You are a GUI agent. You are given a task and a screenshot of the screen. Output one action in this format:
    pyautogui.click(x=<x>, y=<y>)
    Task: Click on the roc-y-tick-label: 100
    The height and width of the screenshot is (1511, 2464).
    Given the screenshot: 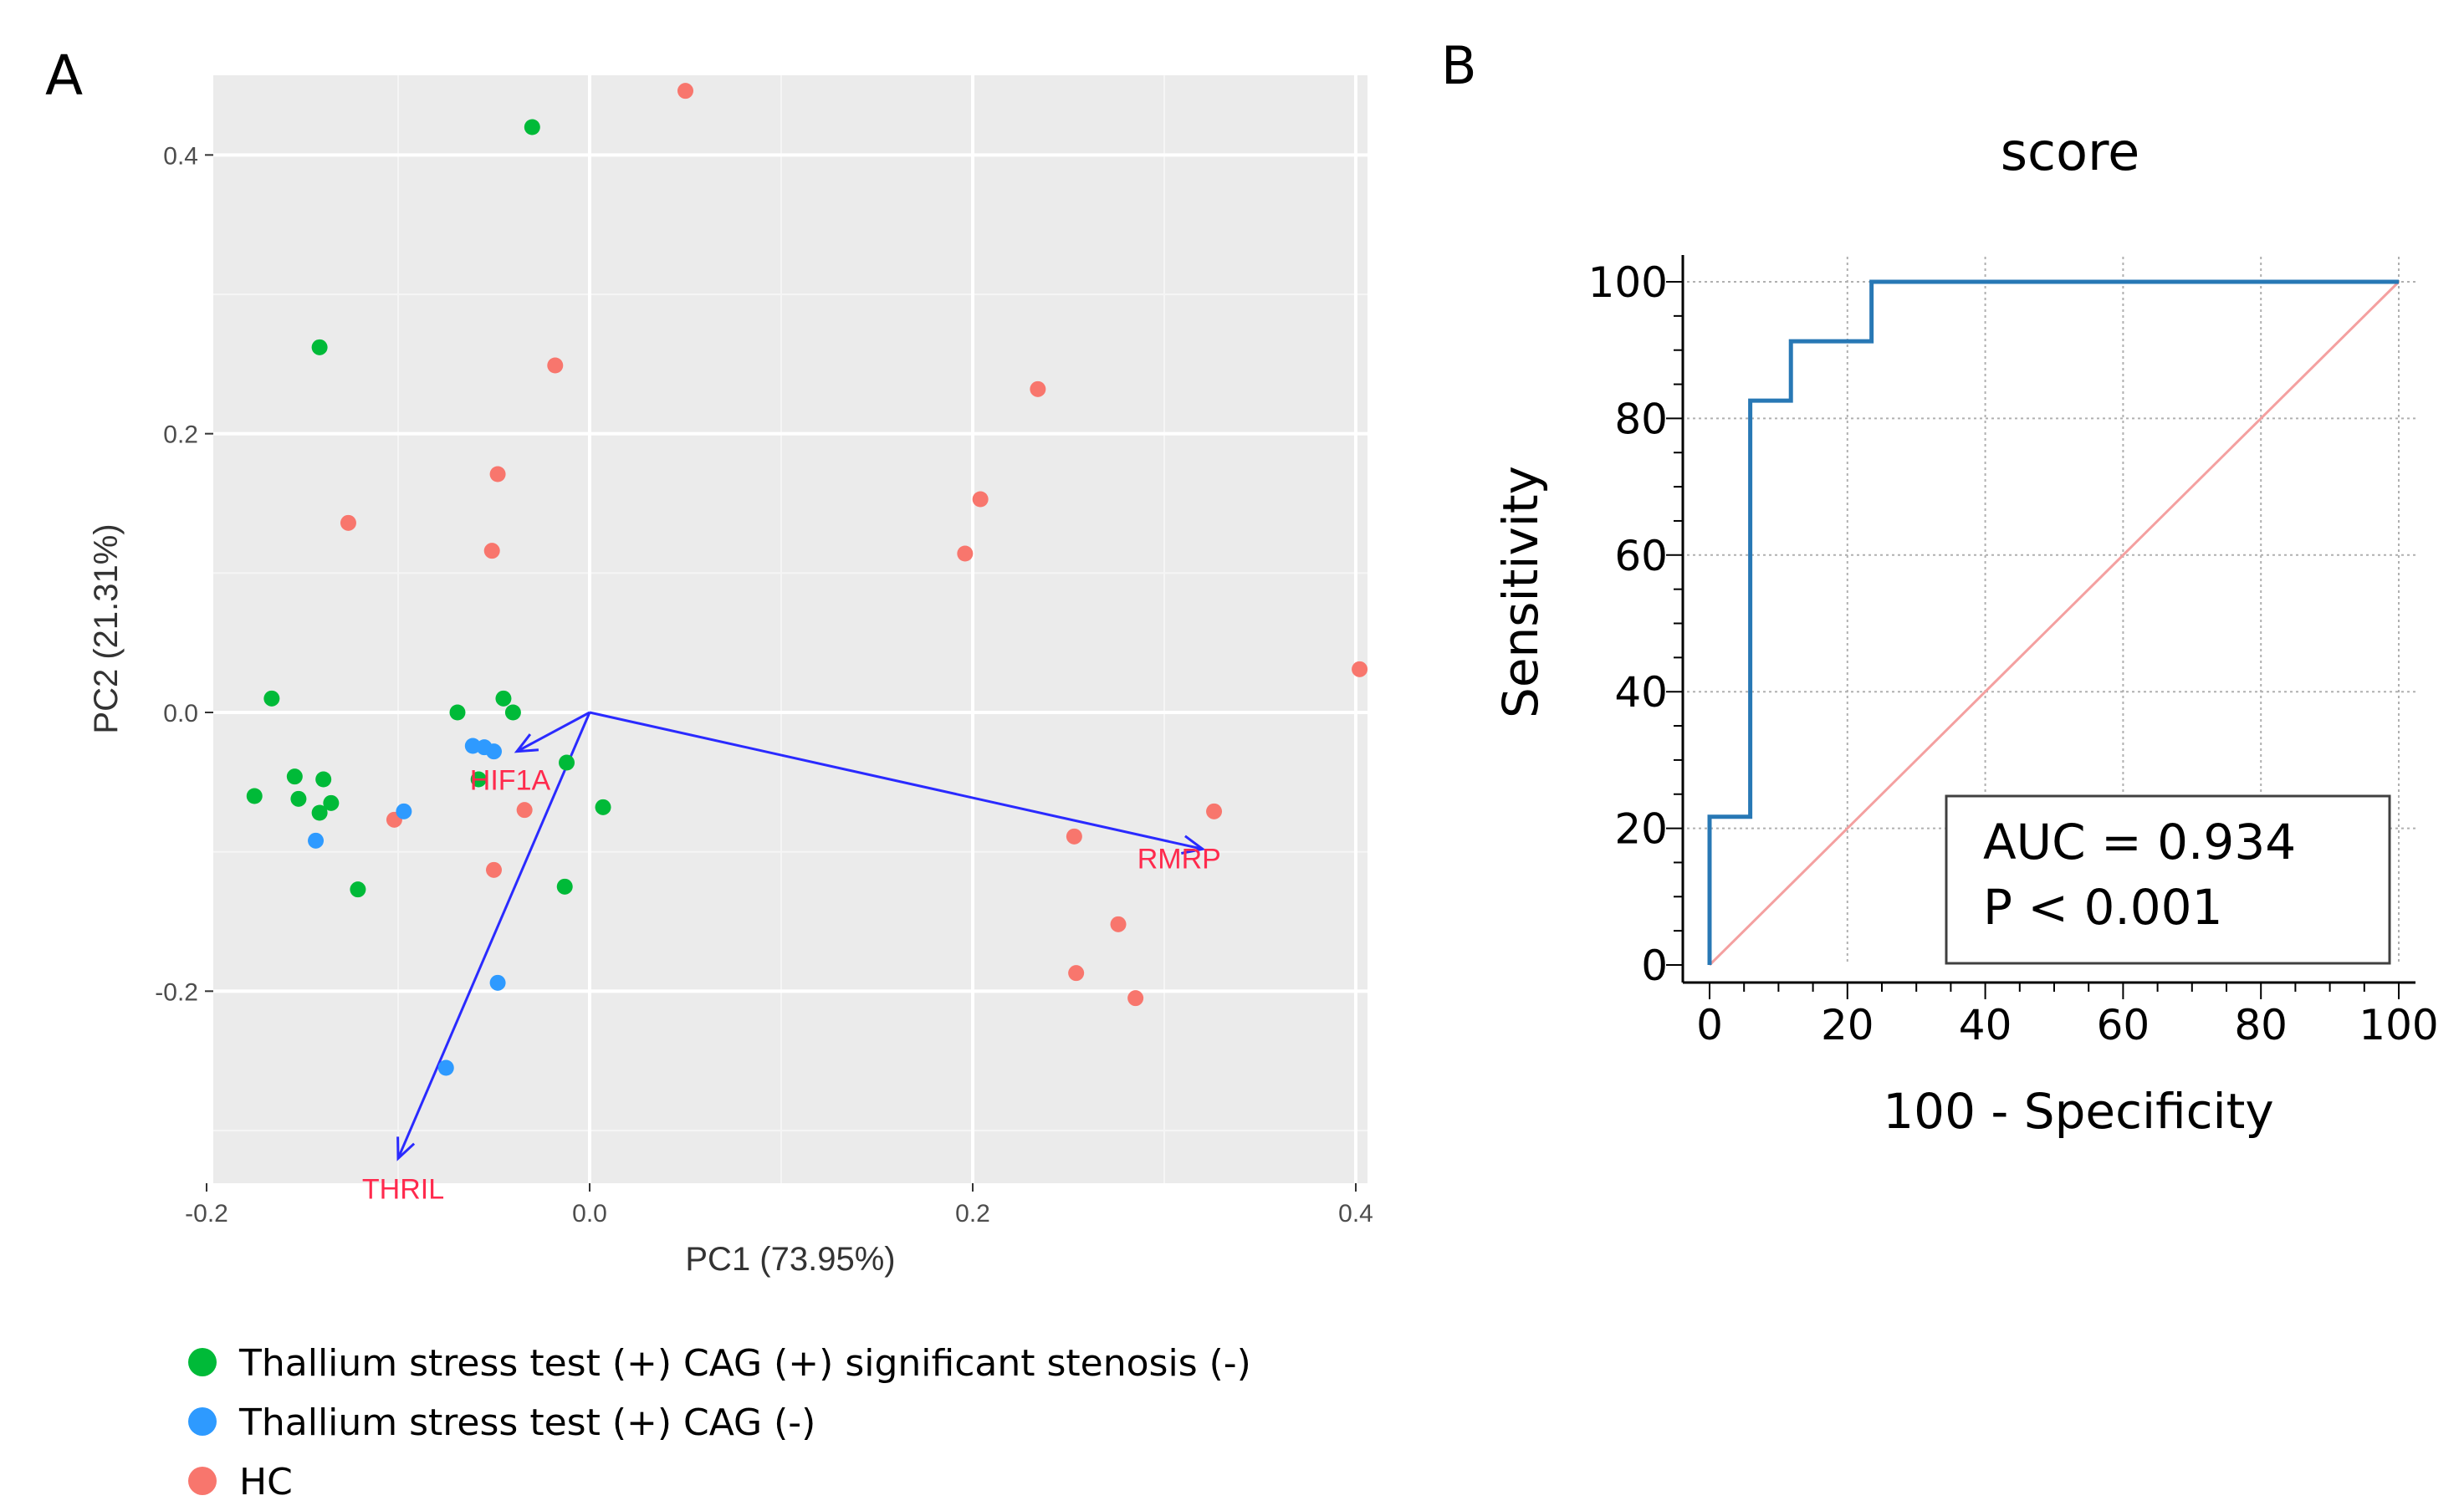 What is the action you would take?
    pyautogui.click(x=1628, y=282)
    